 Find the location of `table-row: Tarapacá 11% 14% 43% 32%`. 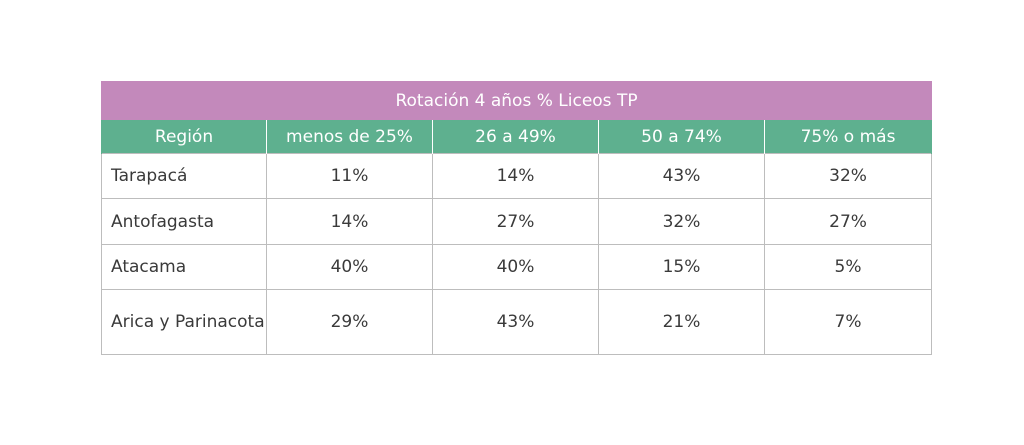

table-row: Tarapacá 11% 14% 43% 32% is located at coordinates (517, 176).